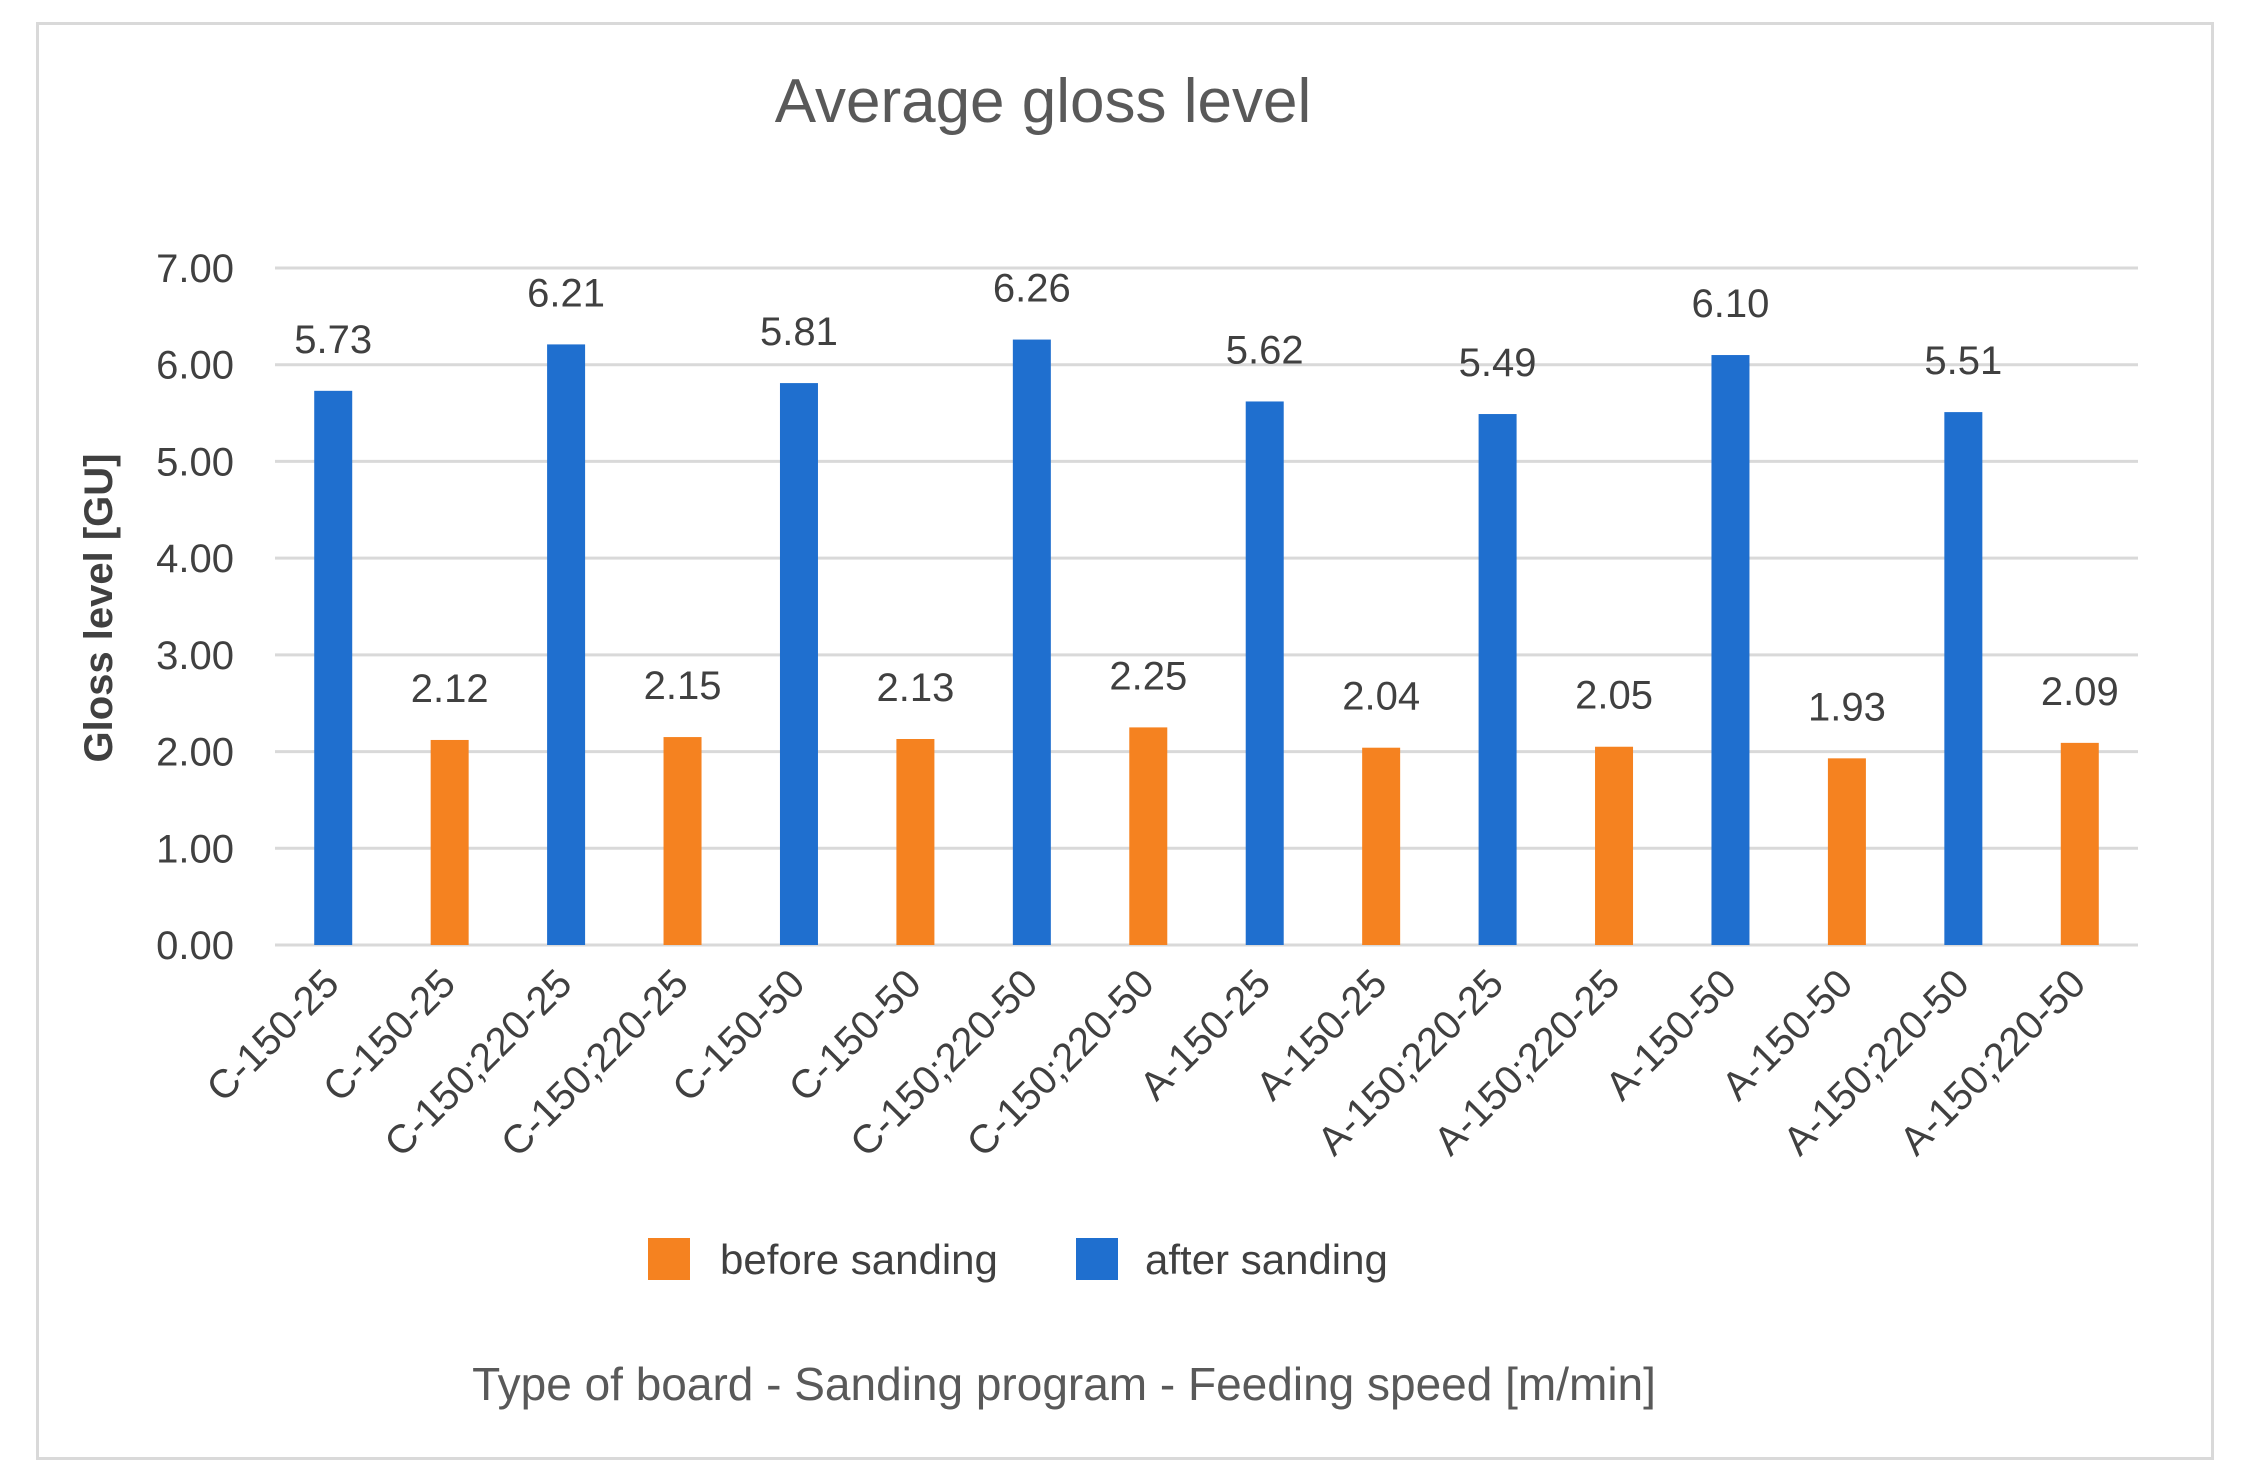  Describe the element at coordinates (1963, 361) in the screenshot. I see `data-label-14: 5.51` at that location.